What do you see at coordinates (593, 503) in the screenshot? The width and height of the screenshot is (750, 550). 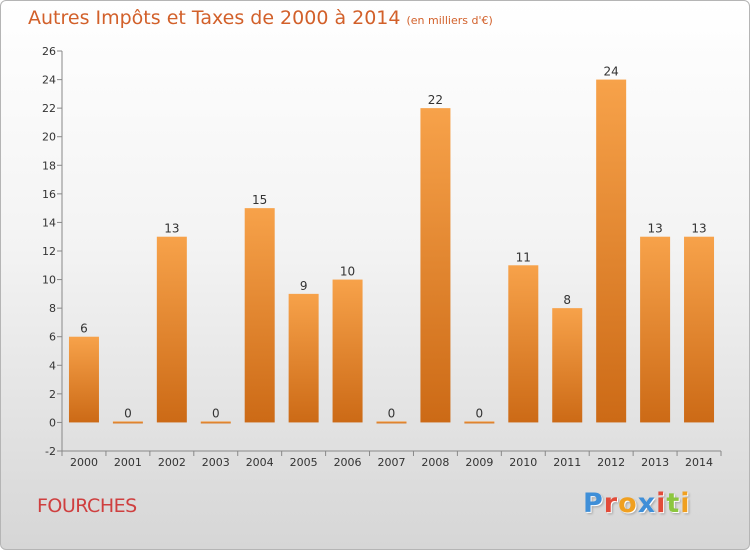 I see `logo-letter: P` at bounding box center [593, 503].